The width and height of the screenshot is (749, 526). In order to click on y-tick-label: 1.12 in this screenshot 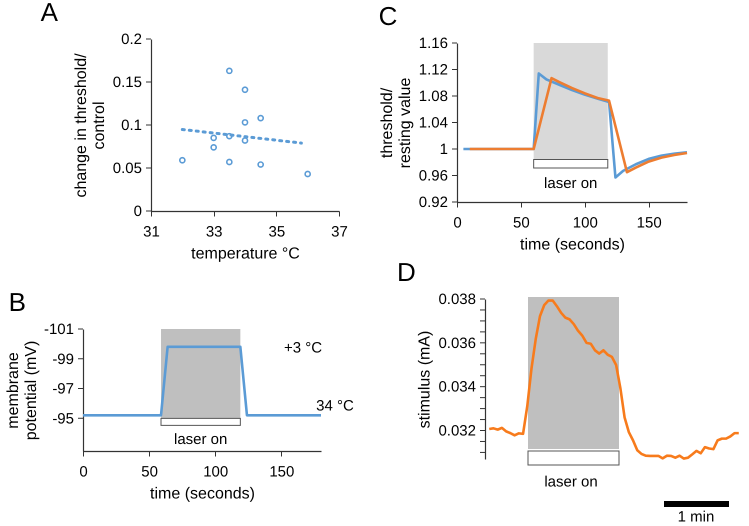, I will do `click(433, 70)`.